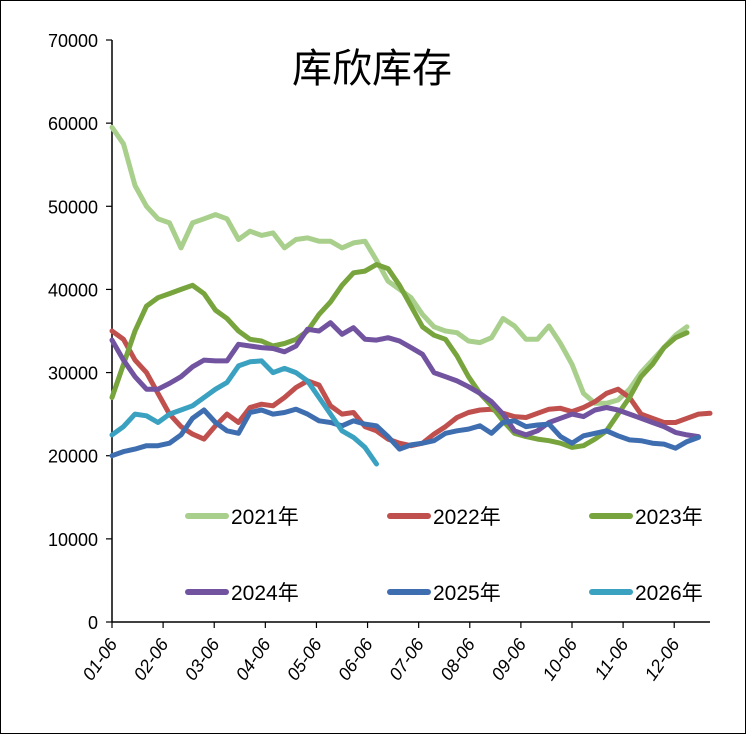 The height and width of the screenshot is (734, 746). I want to click on y-tick-label: 20000, so click(73, 457).